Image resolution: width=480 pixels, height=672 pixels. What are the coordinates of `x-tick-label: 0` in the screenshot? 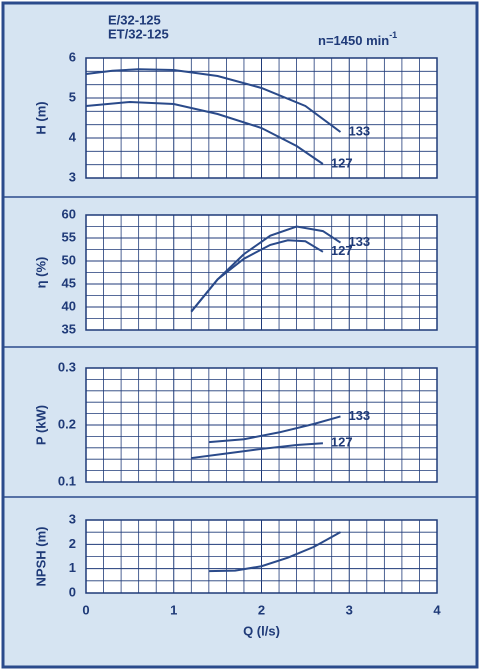 It's located at (85, 609).